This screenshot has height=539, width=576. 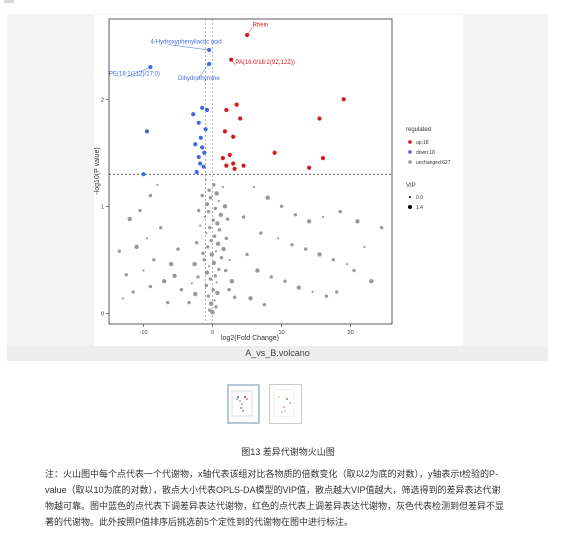 I want to click on legend-unchanged-swatch, so click(x=410, y=162).